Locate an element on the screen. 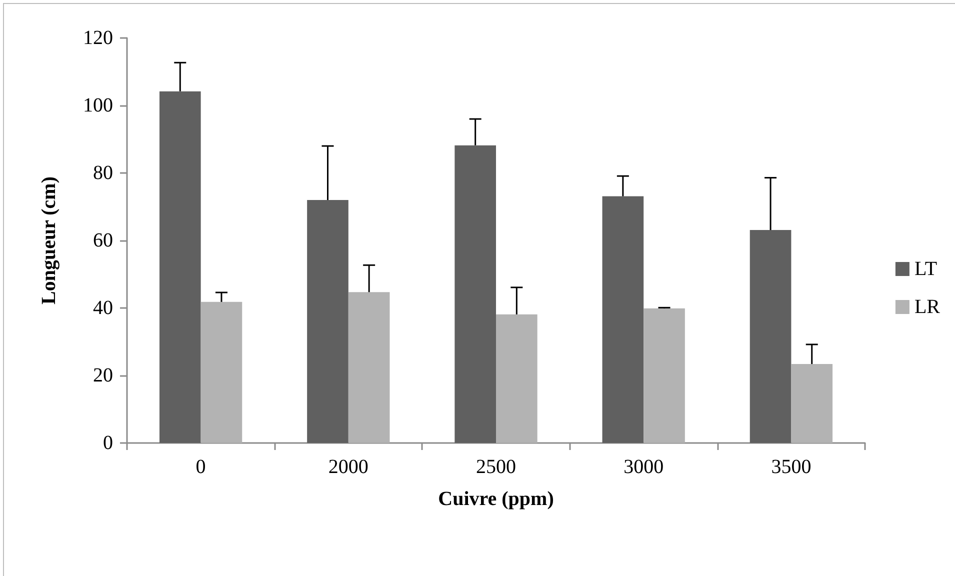 This screenshot has width=955, height=576. legend-label: LT is located at coordinates (926, 269).